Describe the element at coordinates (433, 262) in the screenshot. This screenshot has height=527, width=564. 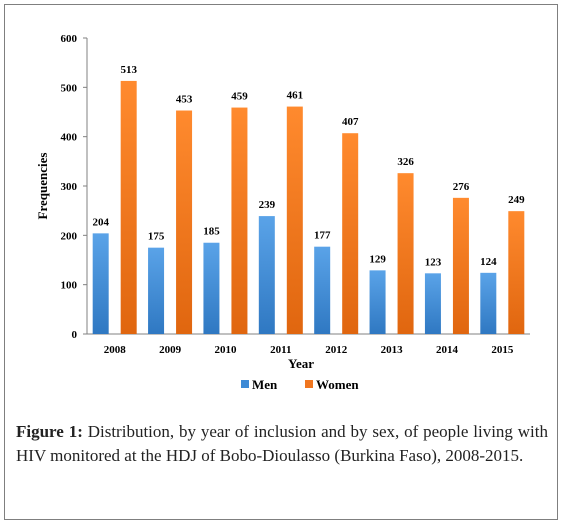
I see `data-label-men-2014: 123` at that location.